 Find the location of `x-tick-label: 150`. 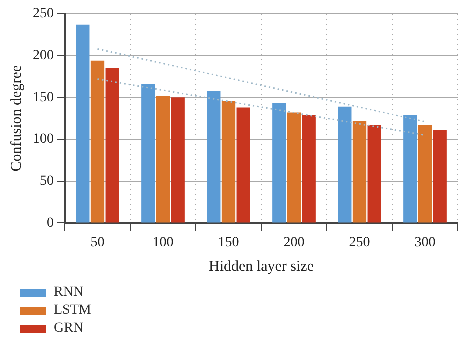

x-tick-label: 150 is located at coordinates (229, 242).